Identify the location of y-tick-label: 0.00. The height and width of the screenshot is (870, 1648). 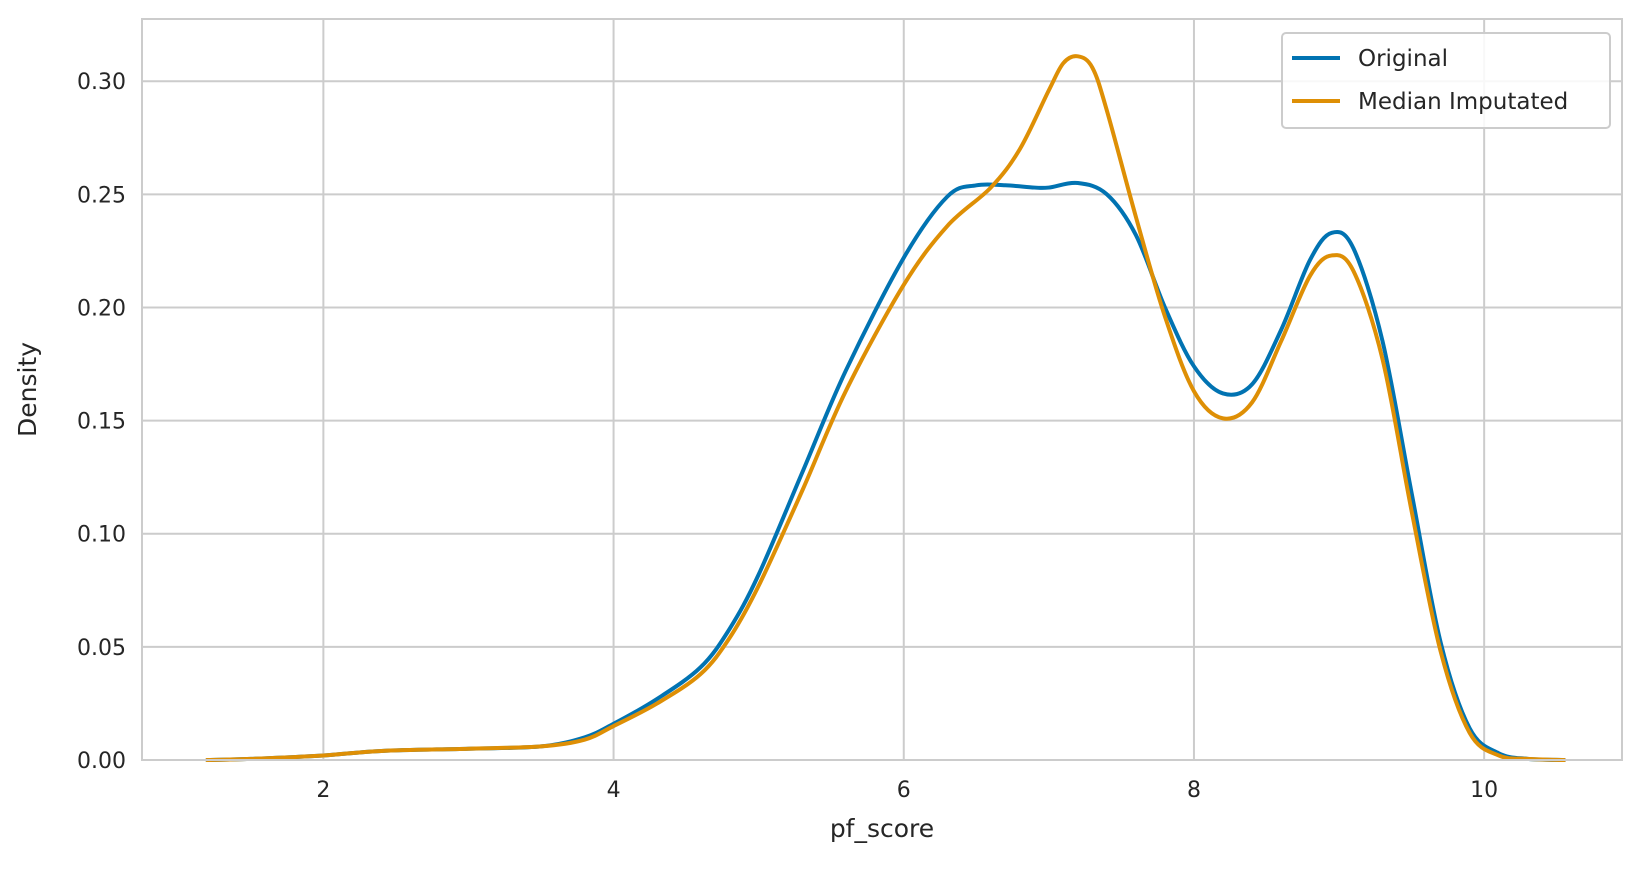
(101, 761).